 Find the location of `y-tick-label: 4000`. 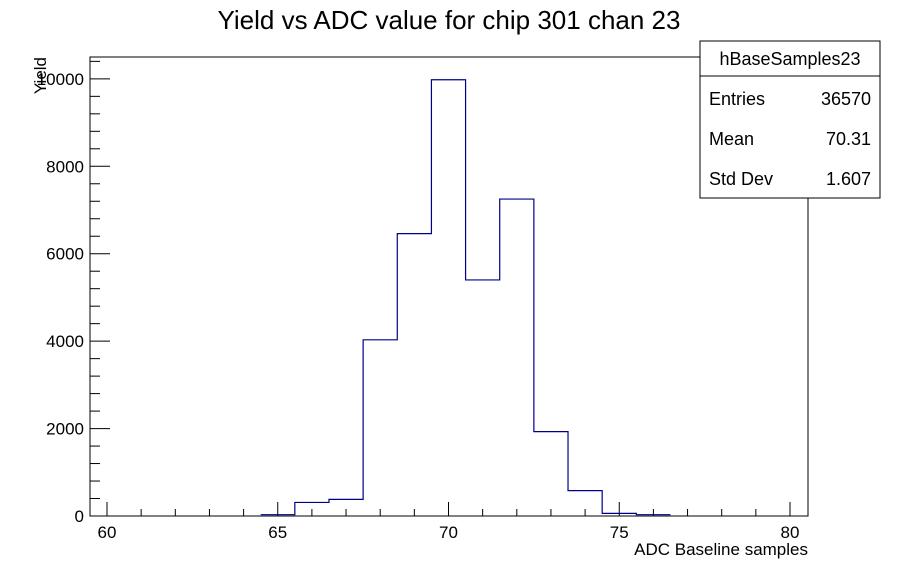

y-tick-label: 4000 is located at coordinates (65, 341).